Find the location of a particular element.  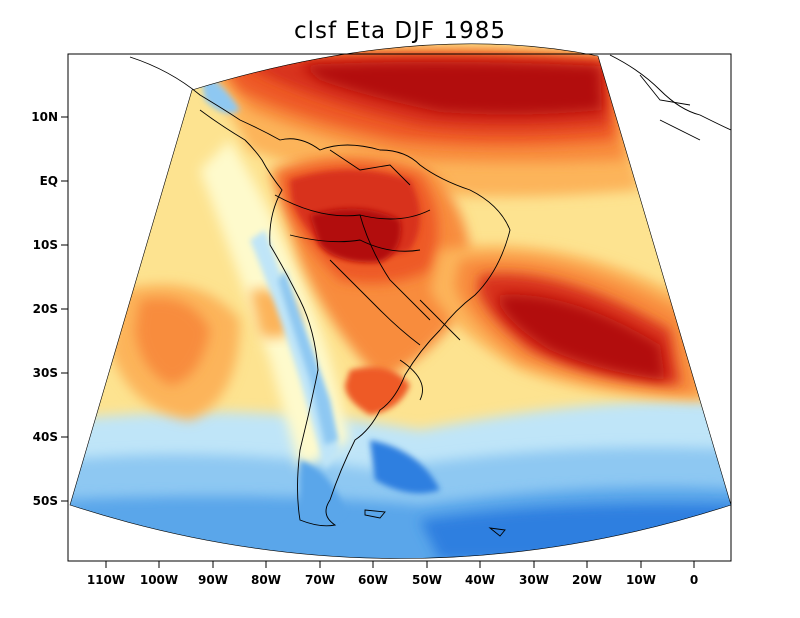

lon-label-90w: 90W is located at coordinates (213, 580).